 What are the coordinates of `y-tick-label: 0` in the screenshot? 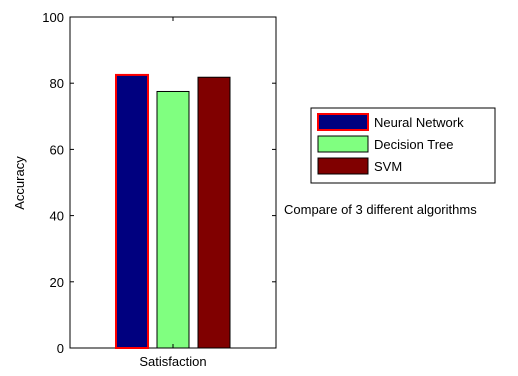 It's located at (60, 348).